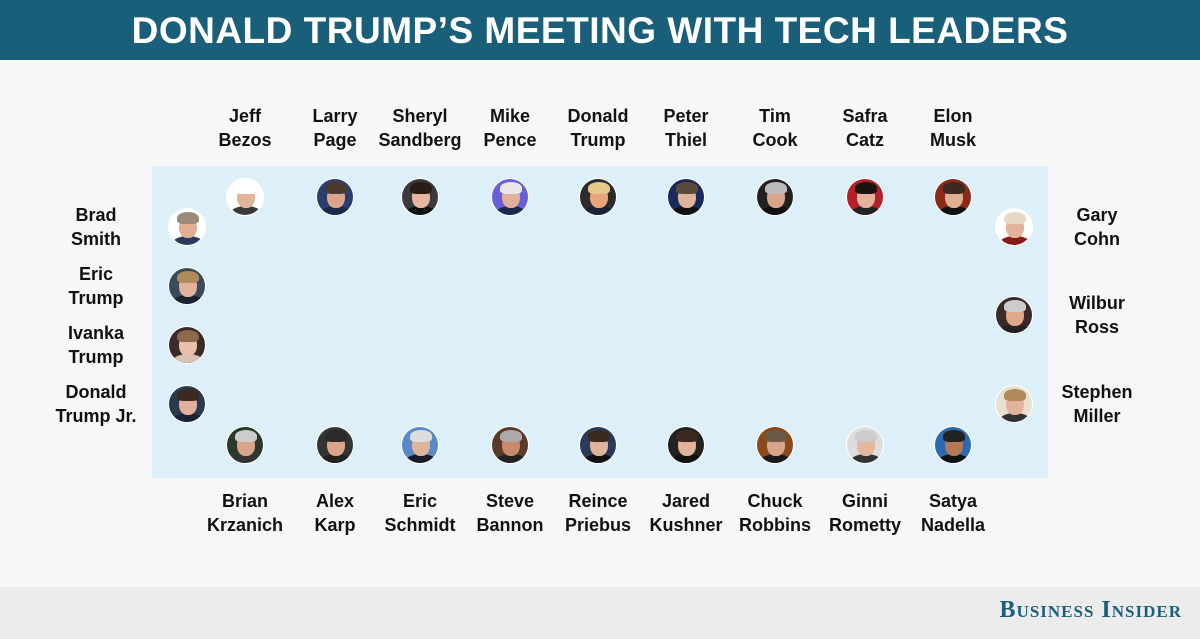  I want to click on brand-logo: Business Insider, so click(1090, 610).